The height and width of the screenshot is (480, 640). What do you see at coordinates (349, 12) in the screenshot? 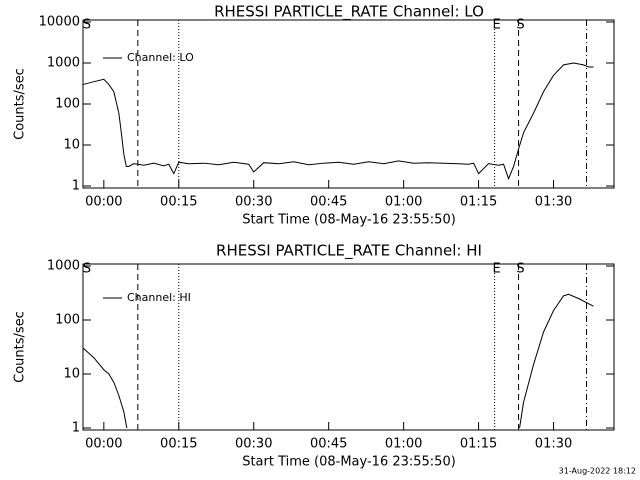
I see `chart-title: RHESSI PARTICLE_RATE Channel: LO` at bounding box center [349, 12].